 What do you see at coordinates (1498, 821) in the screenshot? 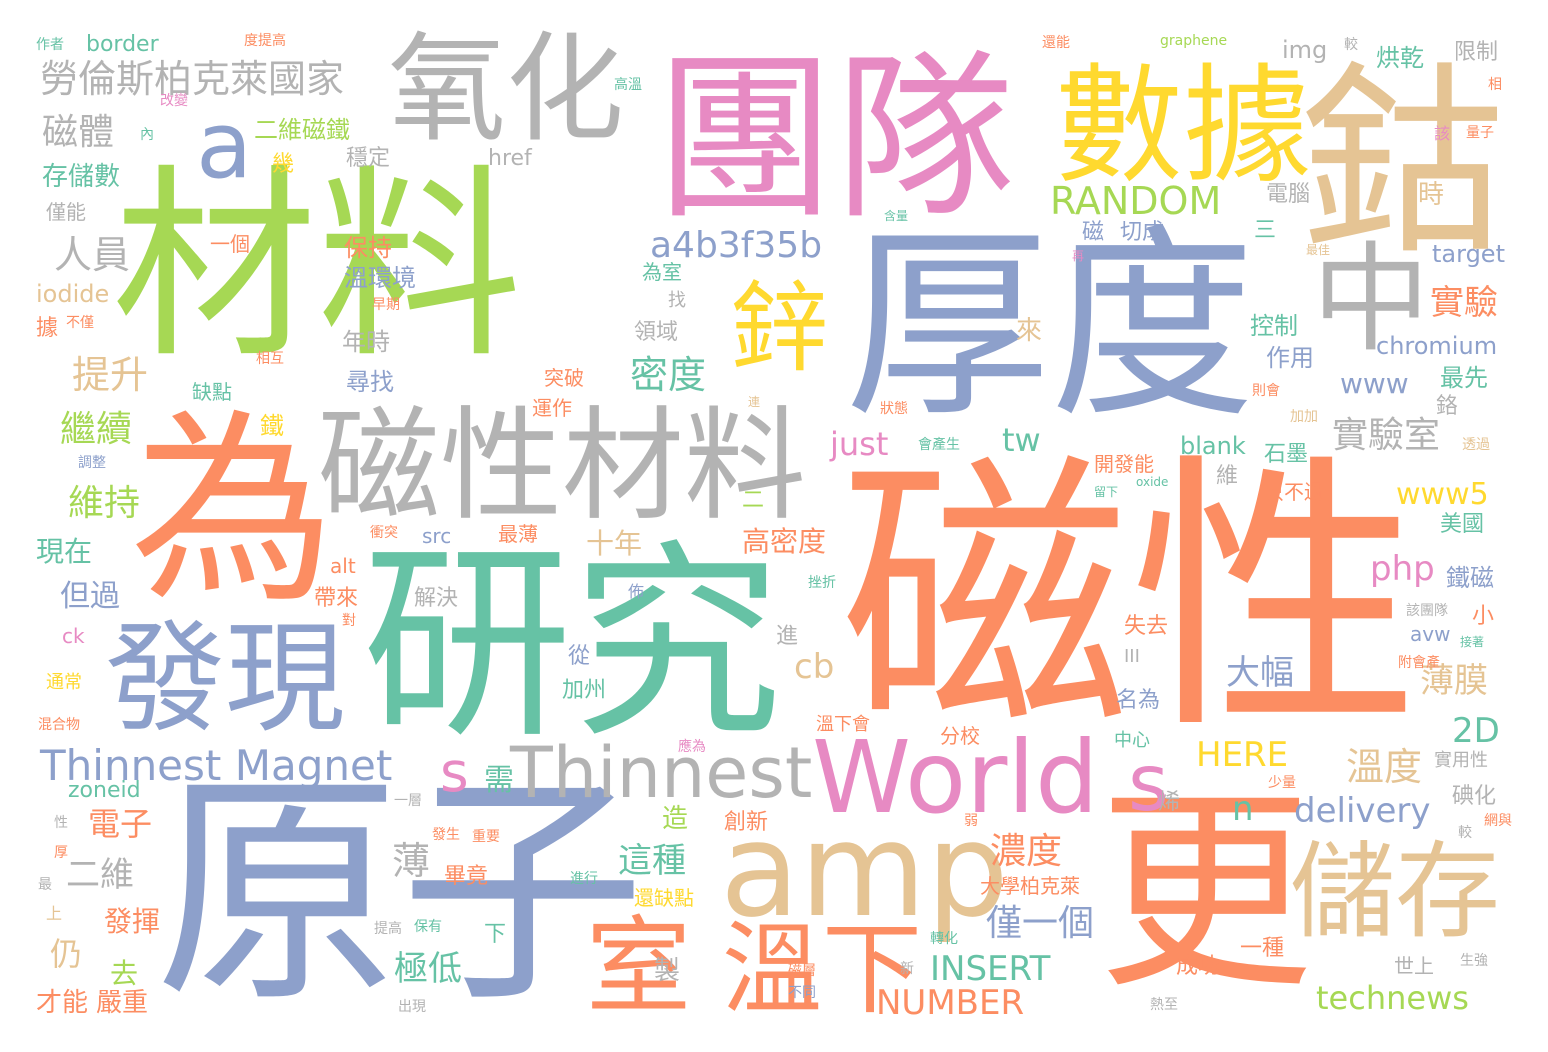
I see `word-wangyu: 網與` at bounding box center [1498, 821].